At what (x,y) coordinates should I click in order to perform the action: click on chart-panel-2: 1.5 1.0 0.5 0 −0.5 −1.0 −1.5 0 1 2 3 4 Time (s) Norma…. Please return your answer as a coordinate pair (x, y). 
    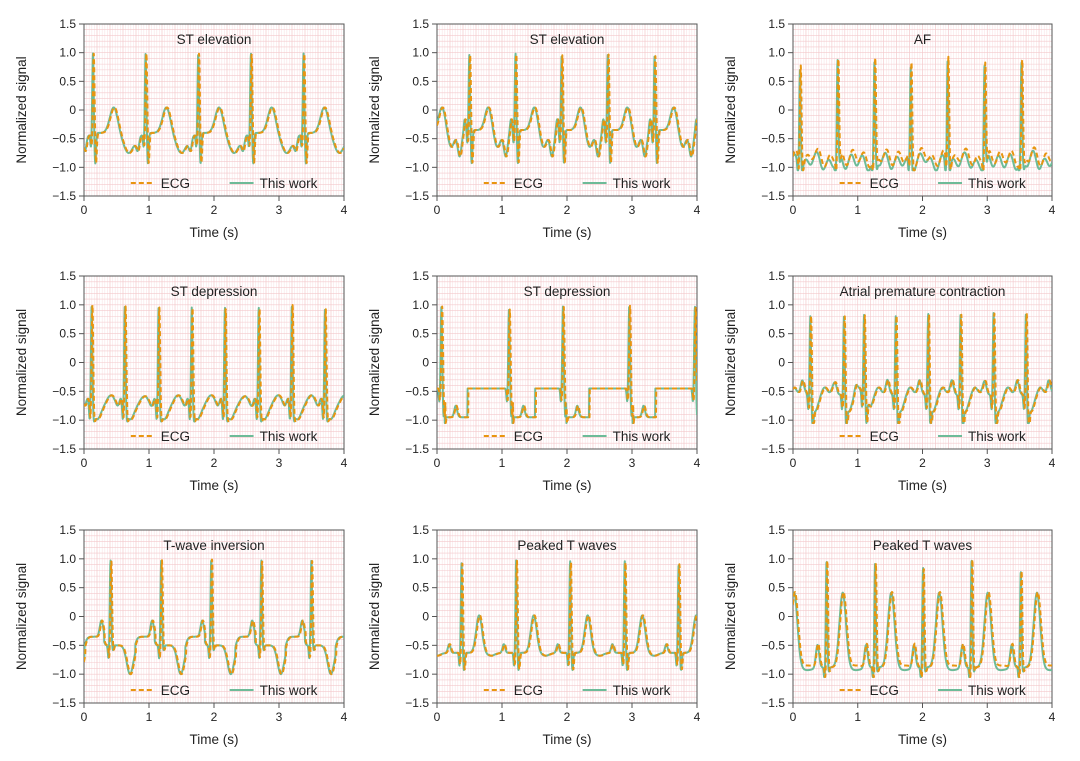
    Looking at the image, I should click on (534, 128).